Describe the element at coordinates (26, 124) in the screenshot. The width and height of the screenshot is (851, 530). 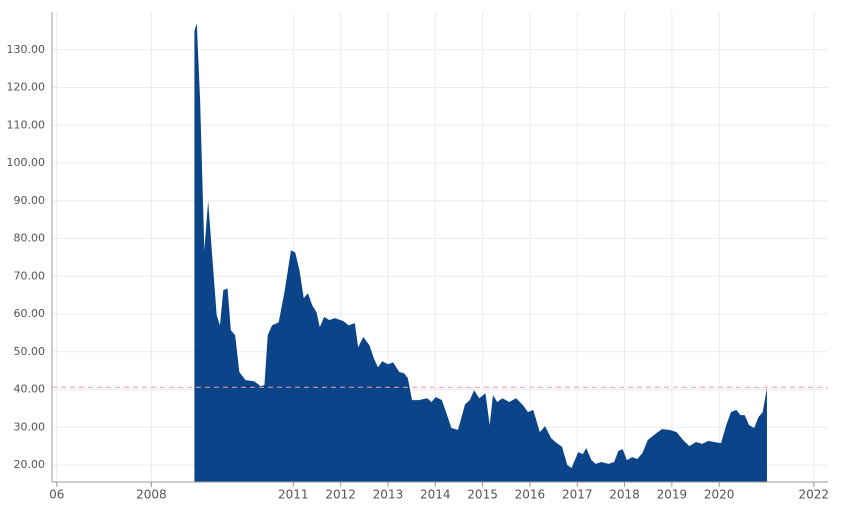
I see `y-tick-label: 110.00` at that location.